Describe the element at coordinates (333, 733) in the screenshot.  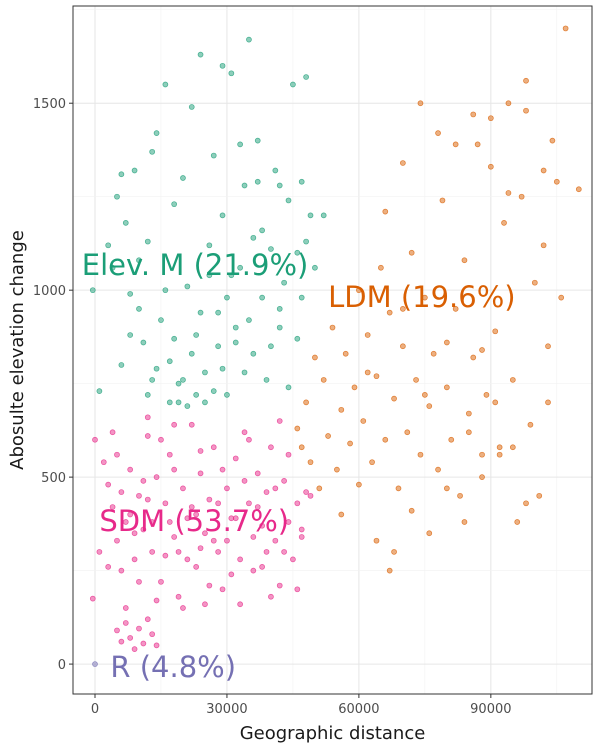
I see `x-axis-title: Geographic distance` at that location.